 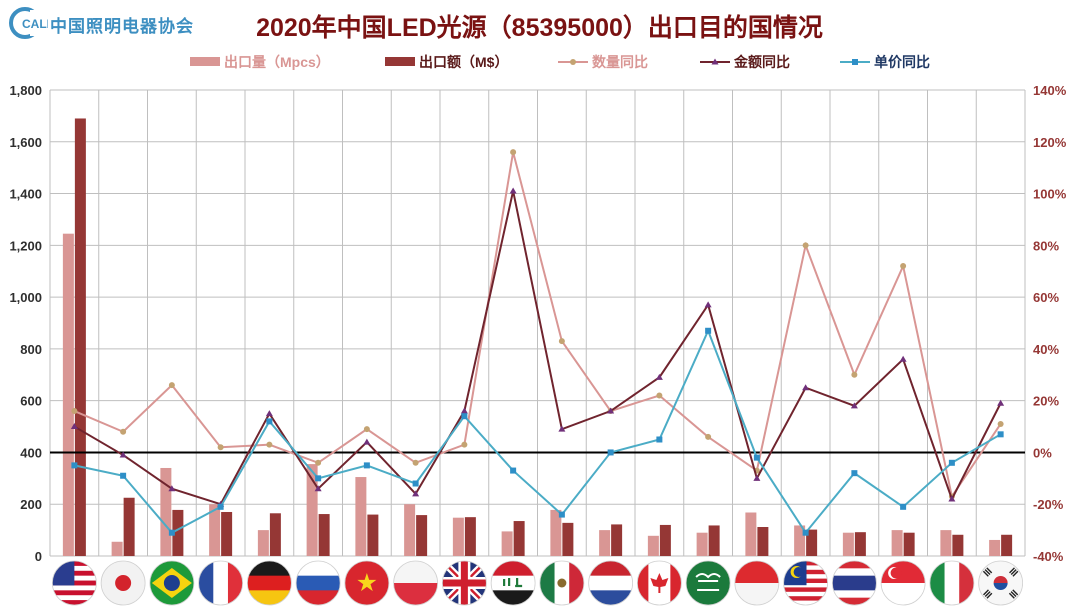 I want to click on flag-sa-icon, so click(x=708, y=583).